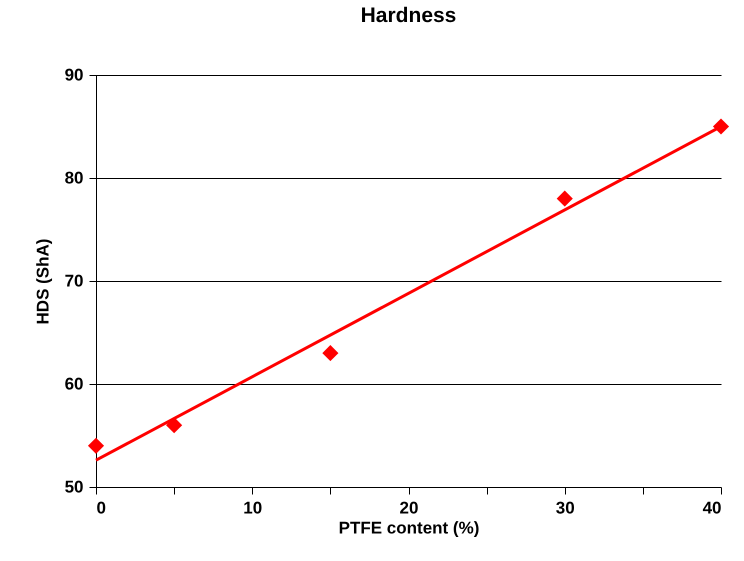 Image resolution: width=744 pixels, height=561 pixels. I want to click on y-tick-label: 60, so click(74, 384).